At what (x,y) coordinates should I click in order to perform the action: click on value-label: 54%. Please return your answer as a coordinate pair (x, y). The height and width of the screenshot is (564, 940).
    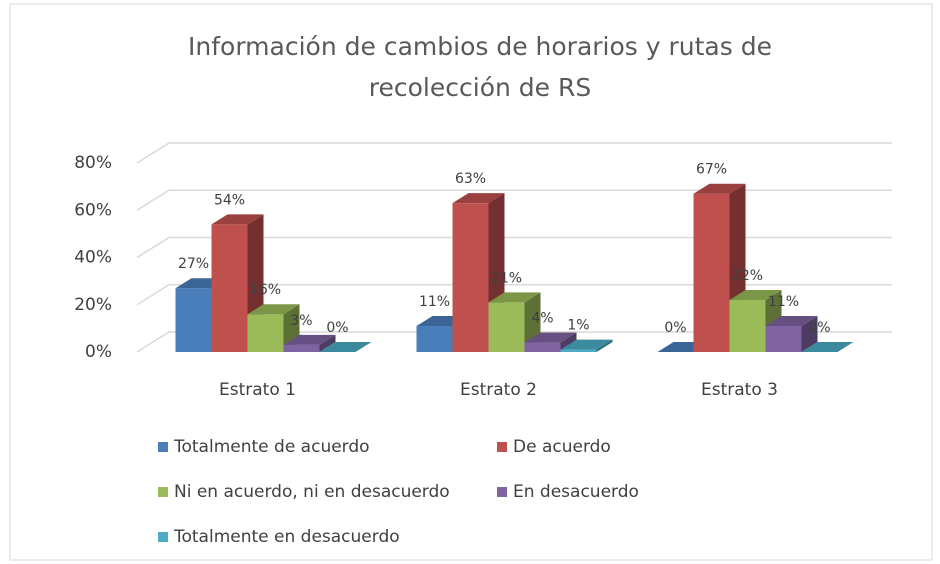
    Looking at the image, I should click on (229, 200).